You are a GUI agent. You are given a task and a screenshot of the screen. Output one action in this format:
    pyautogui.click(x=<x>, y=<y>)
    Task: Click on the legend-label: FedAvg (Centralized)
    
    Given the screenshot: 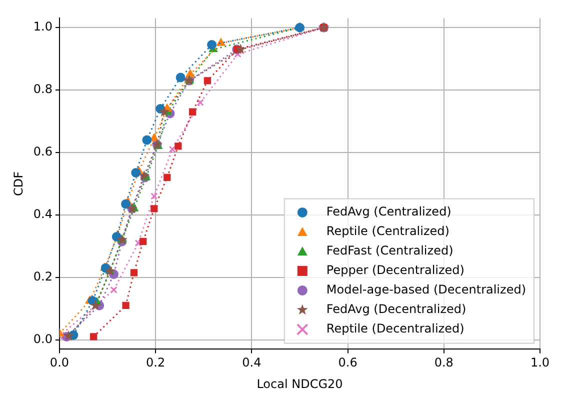 What is the action you would take?
    pyautogui.click(x=389, y=211)
    